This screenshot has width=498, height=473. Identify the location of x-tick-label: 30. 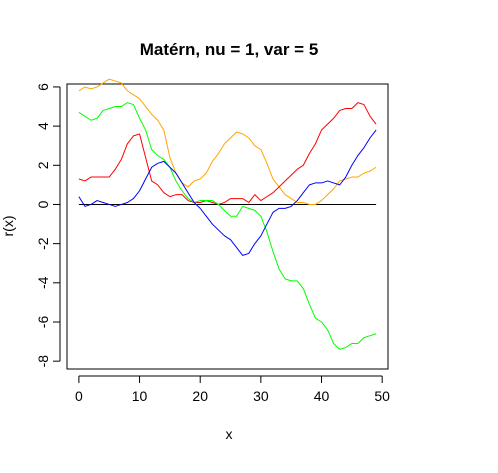
(261, 396).